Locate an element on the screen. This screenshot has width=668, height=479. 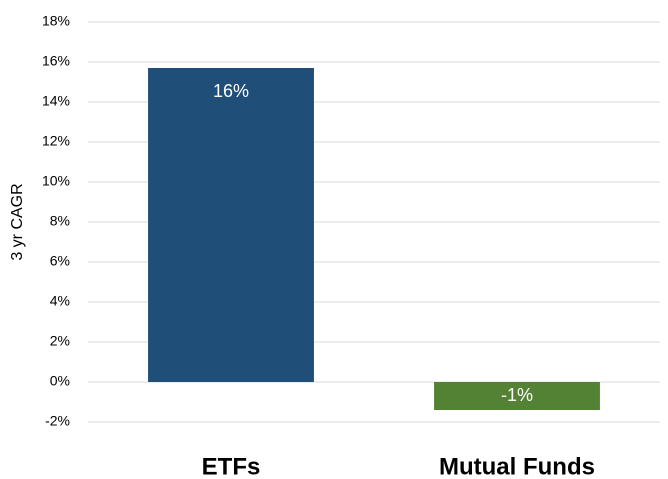
y-tick-label: 0% is located at coordinates (60, 381).